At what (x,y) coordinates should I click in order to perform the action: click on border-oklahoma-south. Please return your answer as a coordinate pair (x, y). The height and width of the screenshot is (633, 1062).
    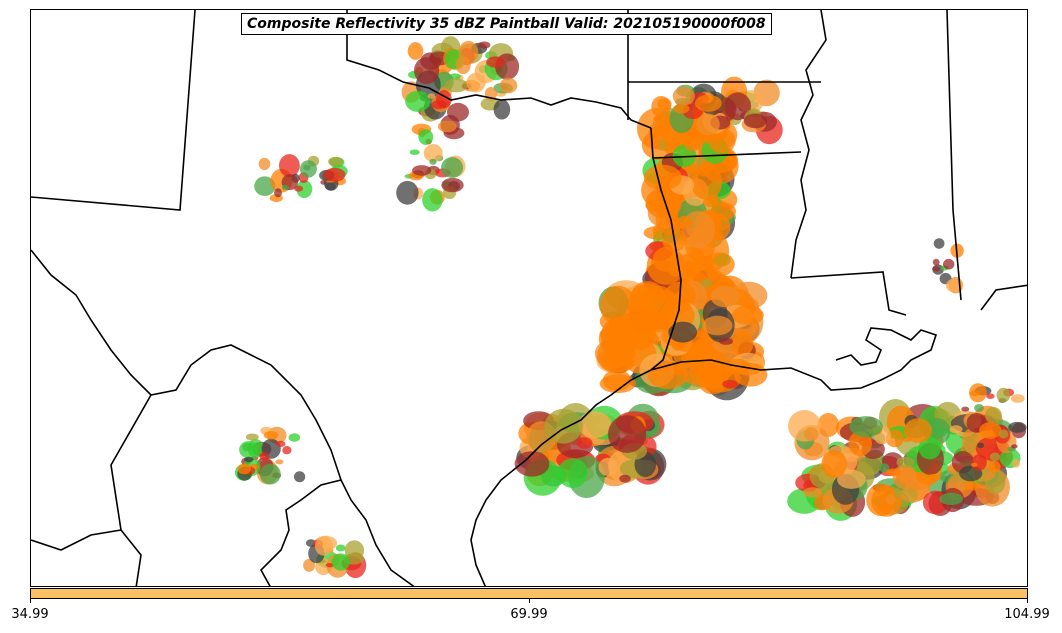
    Looking at the image, I should click on (499, 69).